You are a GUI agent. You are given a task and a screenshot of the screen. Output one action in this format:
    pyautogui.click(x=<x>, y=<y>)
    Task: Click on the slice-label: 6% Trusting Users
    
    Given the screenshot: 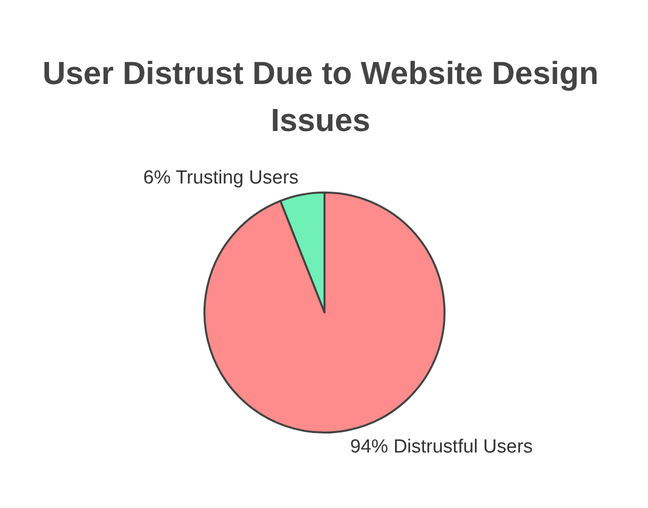 What is the action you would take?
    pyautogui.click(x=221, y=178)
    